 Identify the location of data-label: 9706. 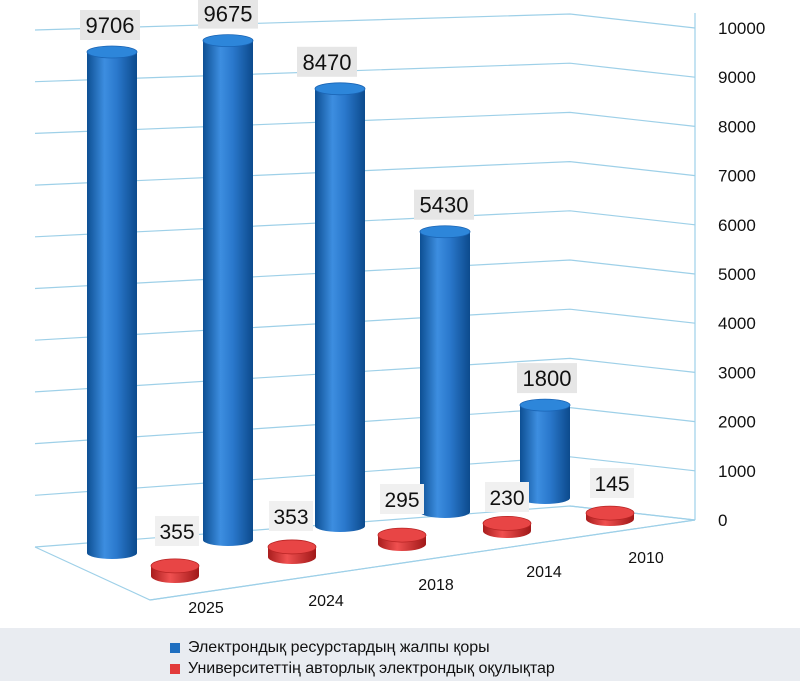
(110, 25).